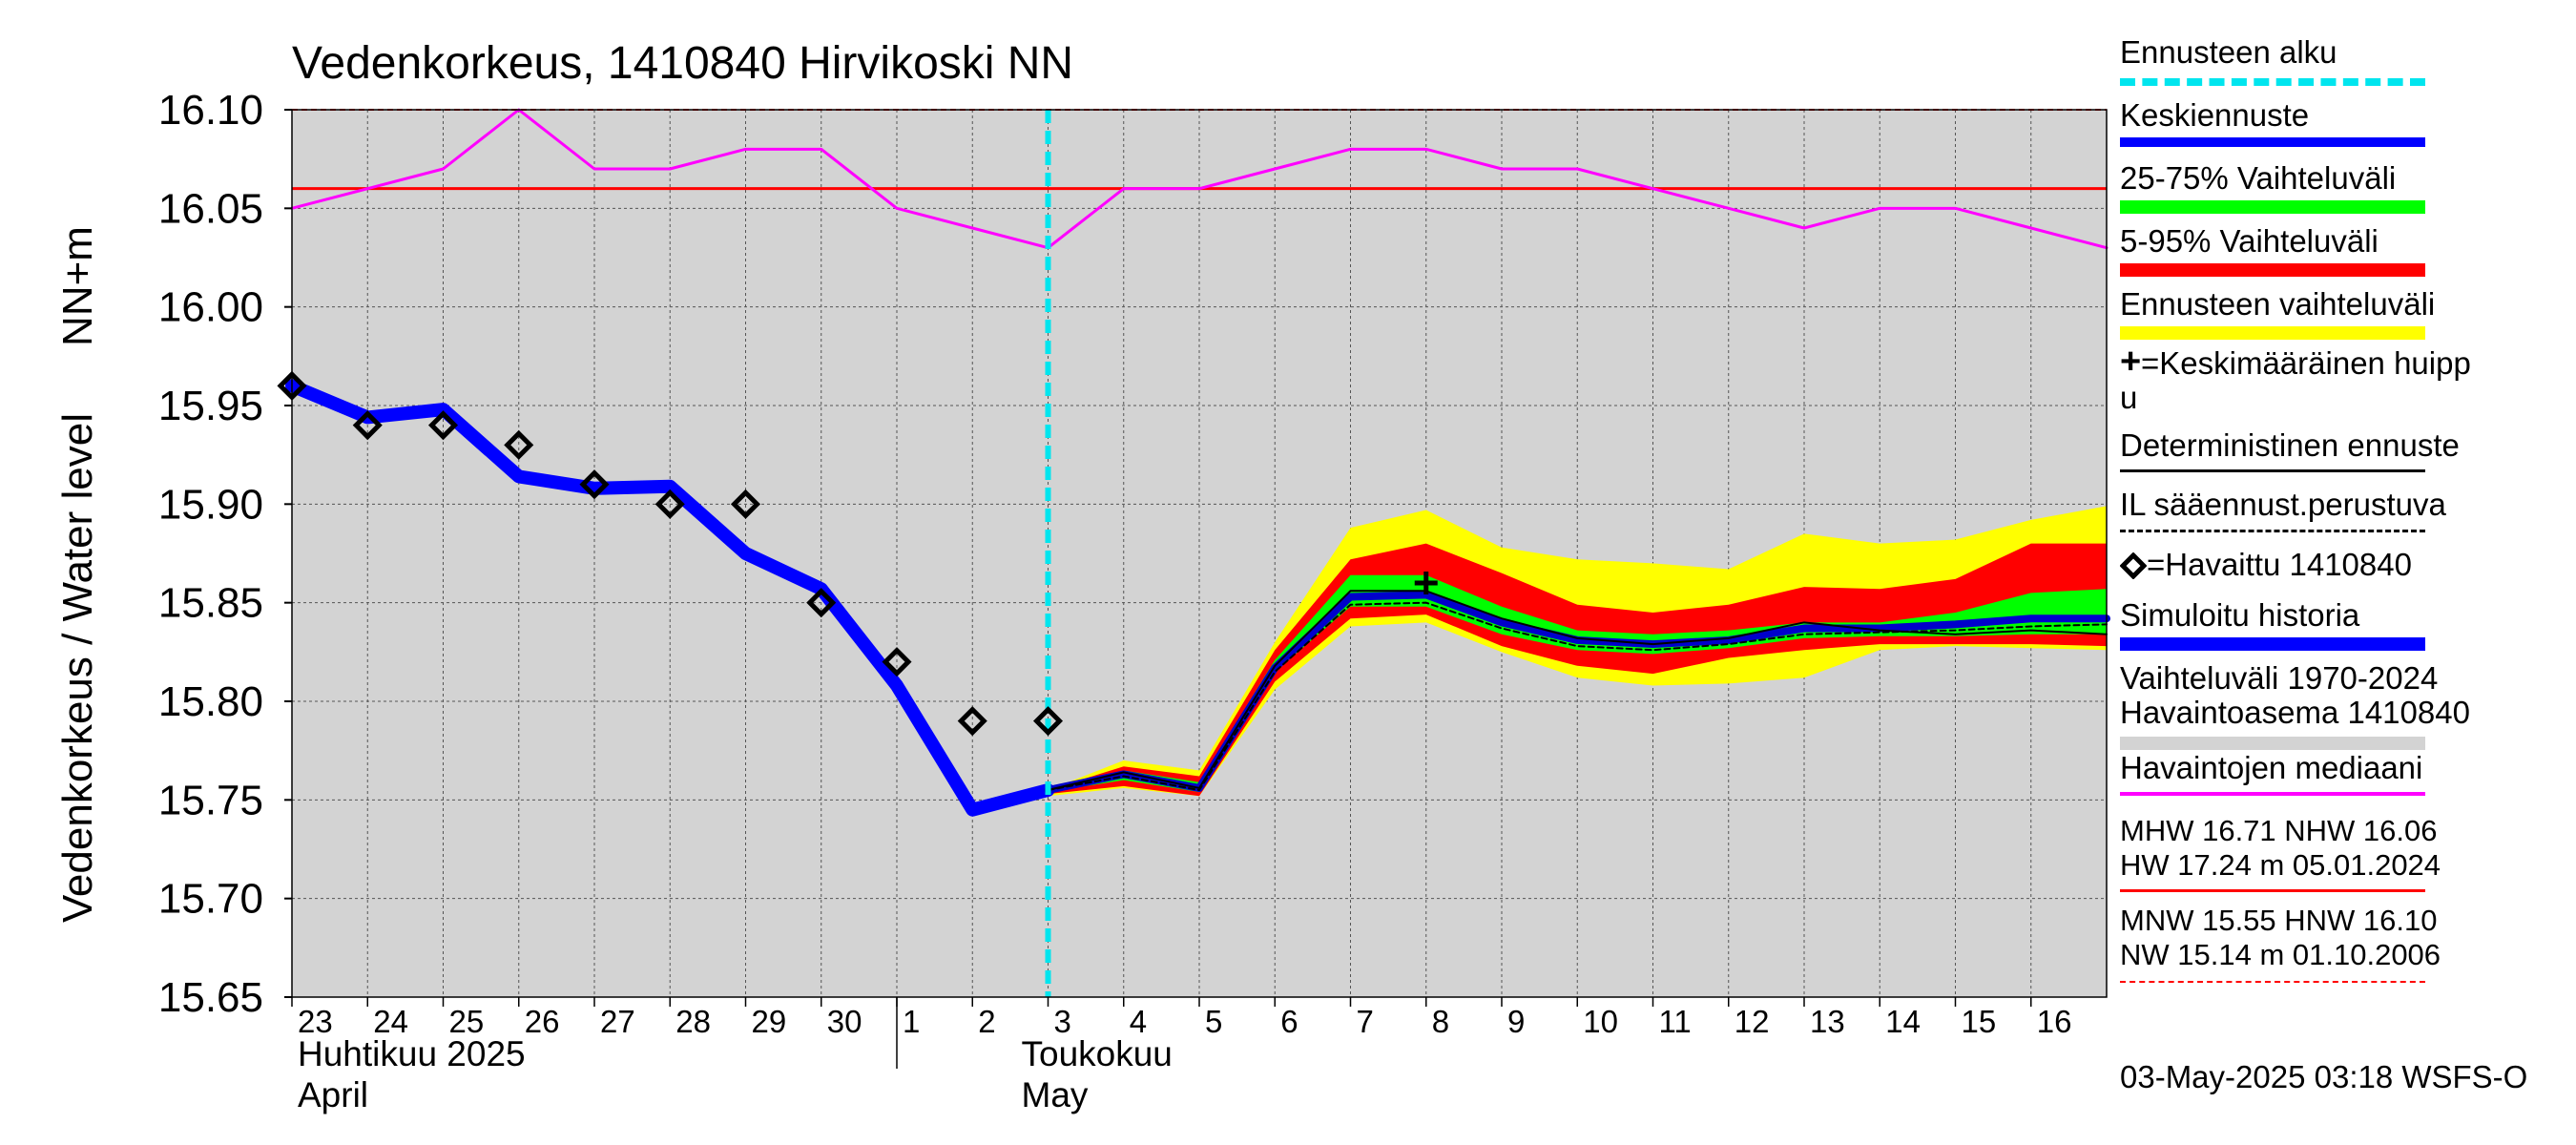 The height and width of the screenshot is (1145, 2576). I want to click on x-tick-label: 27, so click(617, 1022).